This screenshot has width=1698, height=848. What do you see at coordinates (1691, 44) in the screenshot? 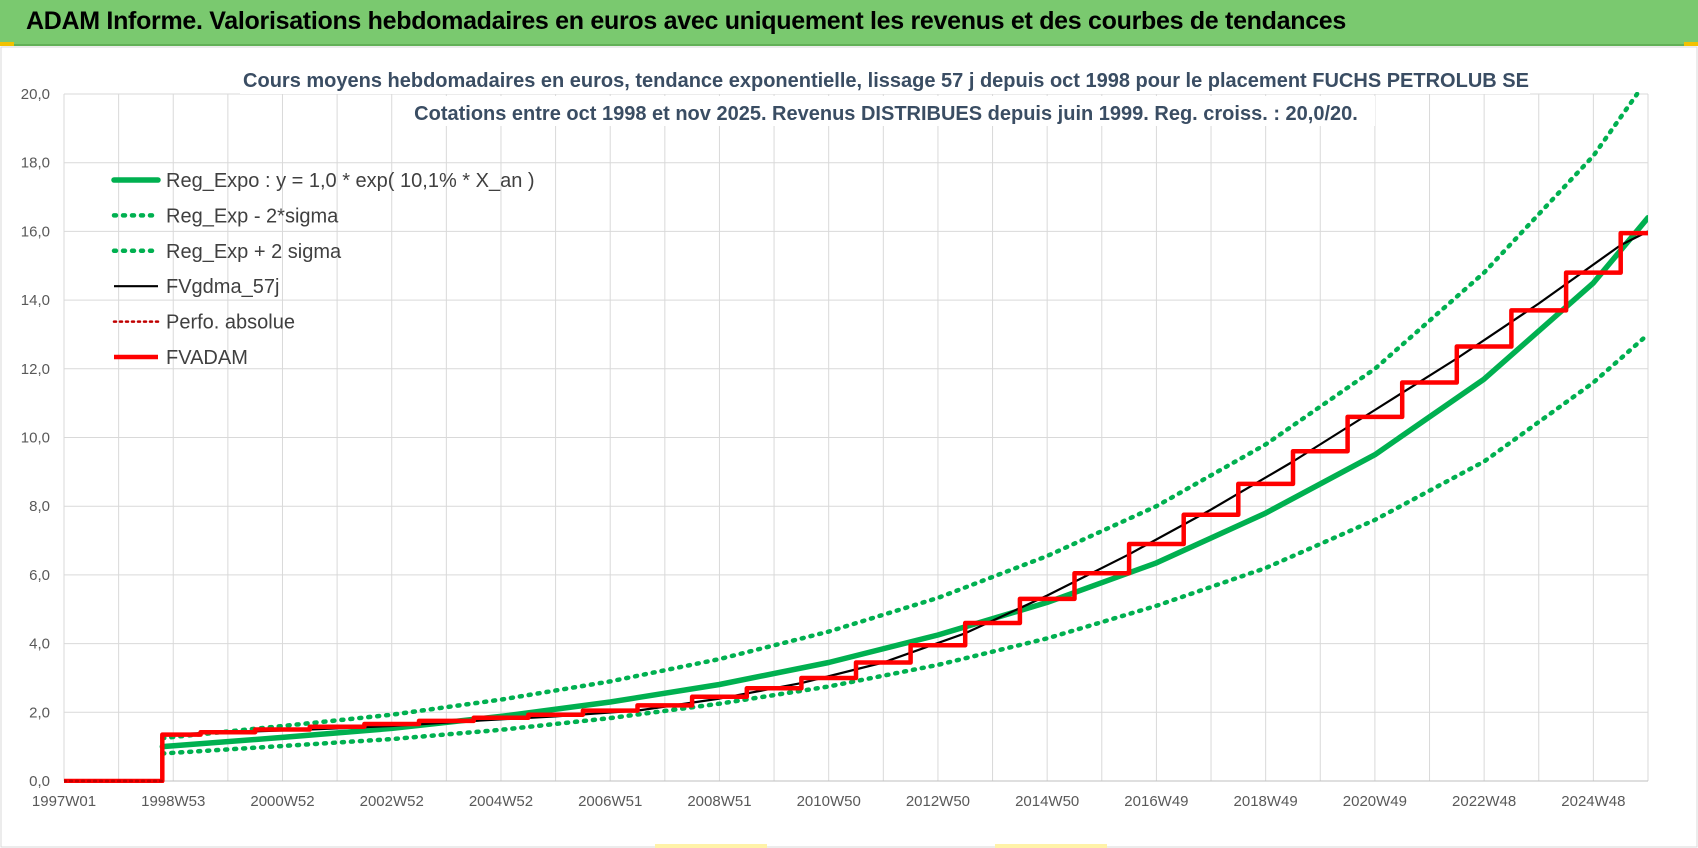
I see `corner-marker-right` at bounding box center [1691, 44].